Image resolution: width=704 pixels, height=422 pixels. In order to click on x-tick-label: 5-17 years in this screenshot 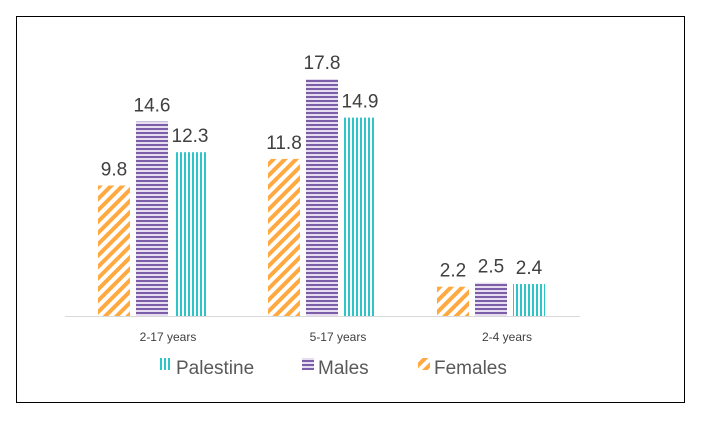, I will do `click(338, 337)`.